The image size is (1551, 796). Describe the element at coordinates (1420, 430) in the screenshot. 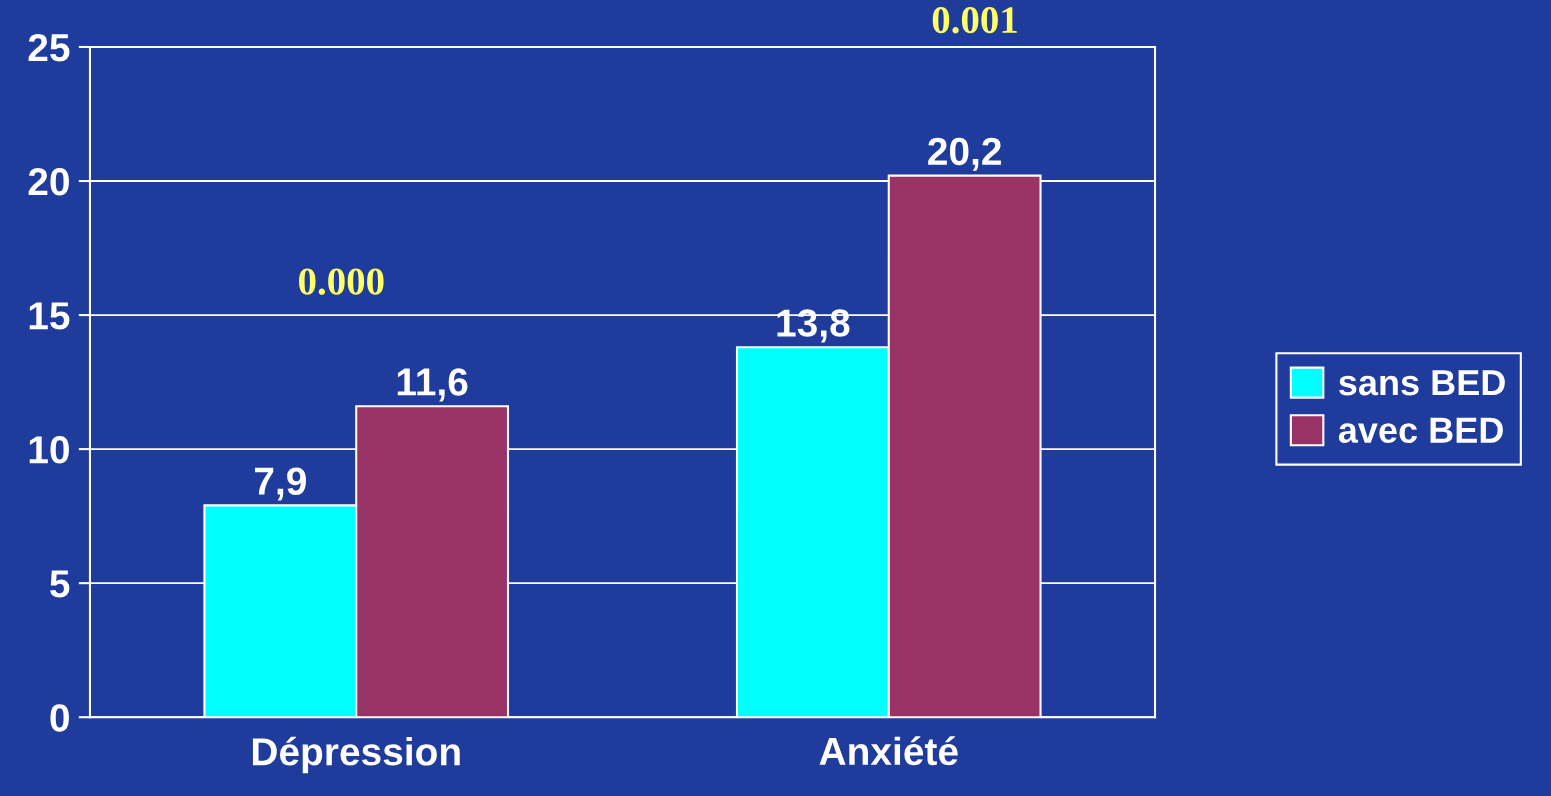

I see `legend-label: avec BED` at that location.